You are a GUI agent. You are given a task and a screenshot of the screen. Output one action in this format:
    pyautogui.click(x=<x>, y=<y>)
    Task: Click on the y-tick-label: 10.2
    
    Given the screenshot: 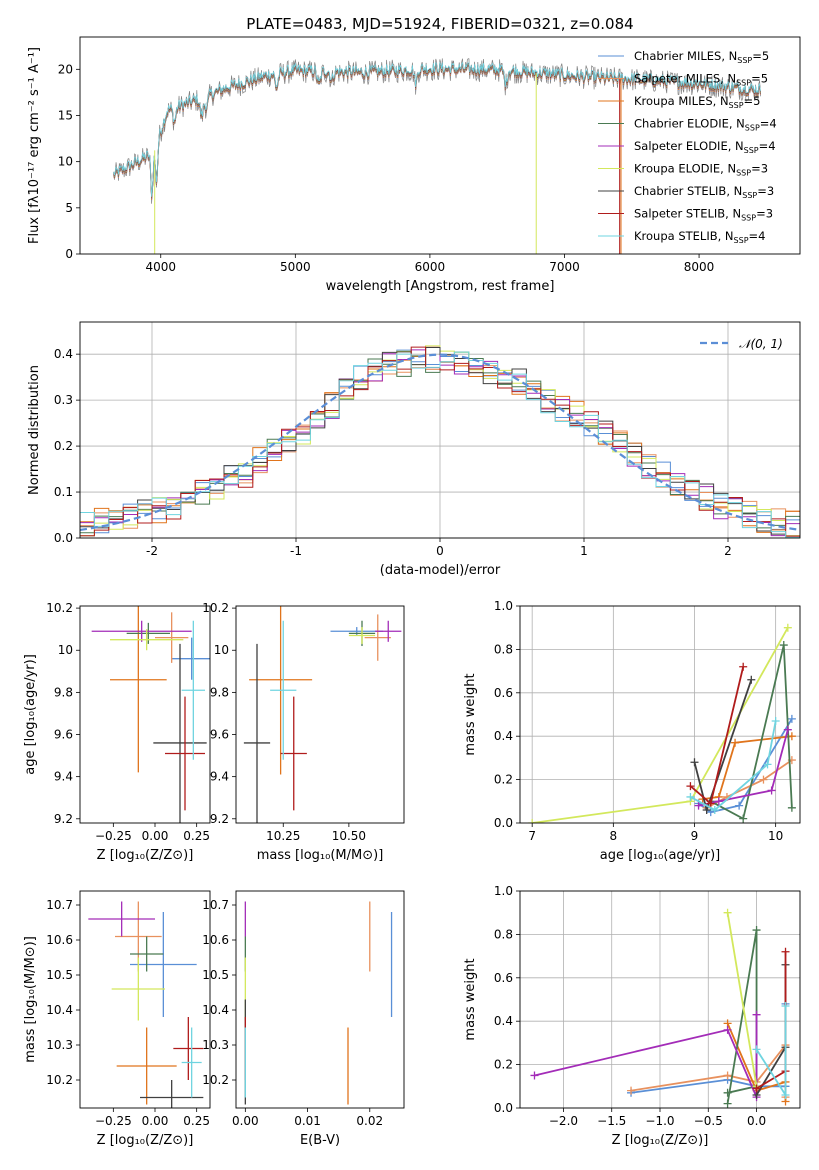 What is the action you would take?
    pyautogui.click(x=215, y=1080)
    